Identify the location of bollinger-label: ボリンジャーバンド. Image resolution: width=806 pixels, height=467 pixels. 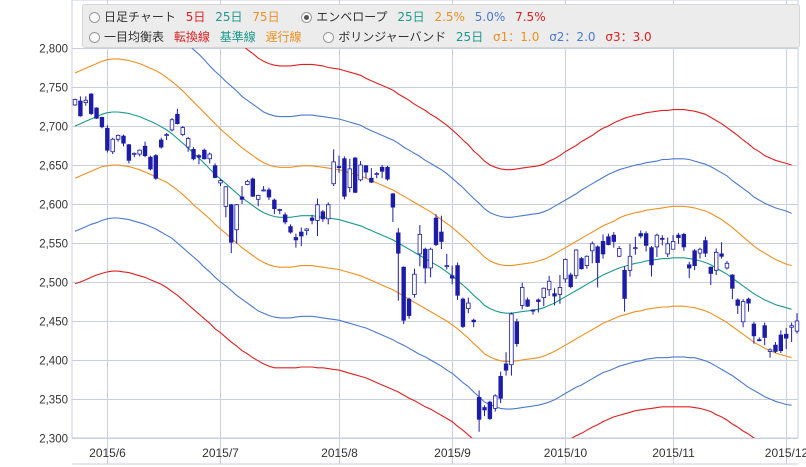
(392, 37).